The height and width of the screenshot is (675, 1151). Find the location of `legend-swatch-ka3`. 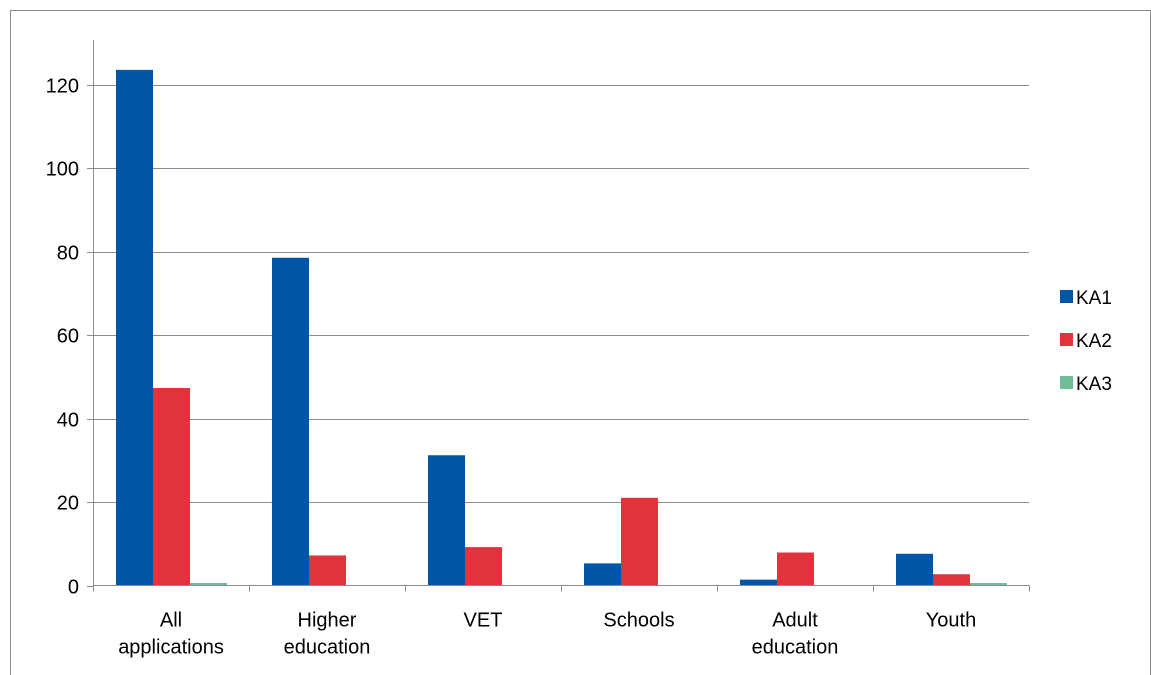

legend-swatch-ka3 is located at coordinates (1066, 382).